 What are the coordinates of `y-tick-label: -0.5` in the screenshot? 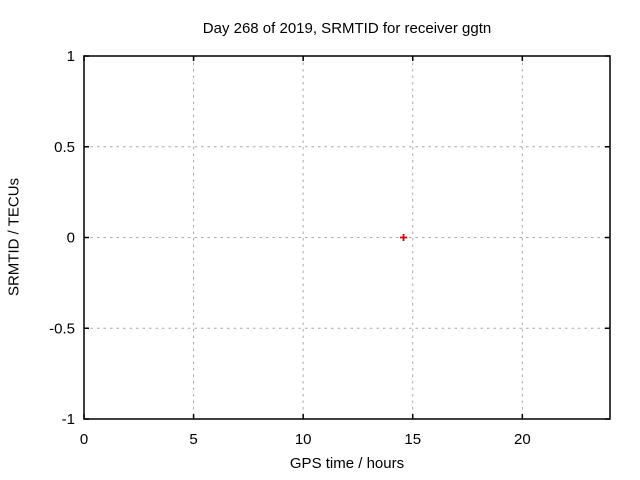 It's located at (62, 328).